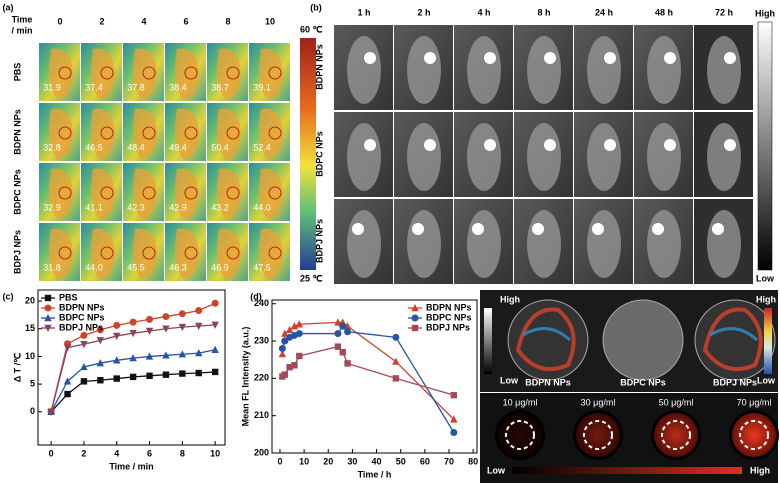  Describe the element at coordinates (261, 452) in the screenshot. I see `y-tick-label: 200` at that location.